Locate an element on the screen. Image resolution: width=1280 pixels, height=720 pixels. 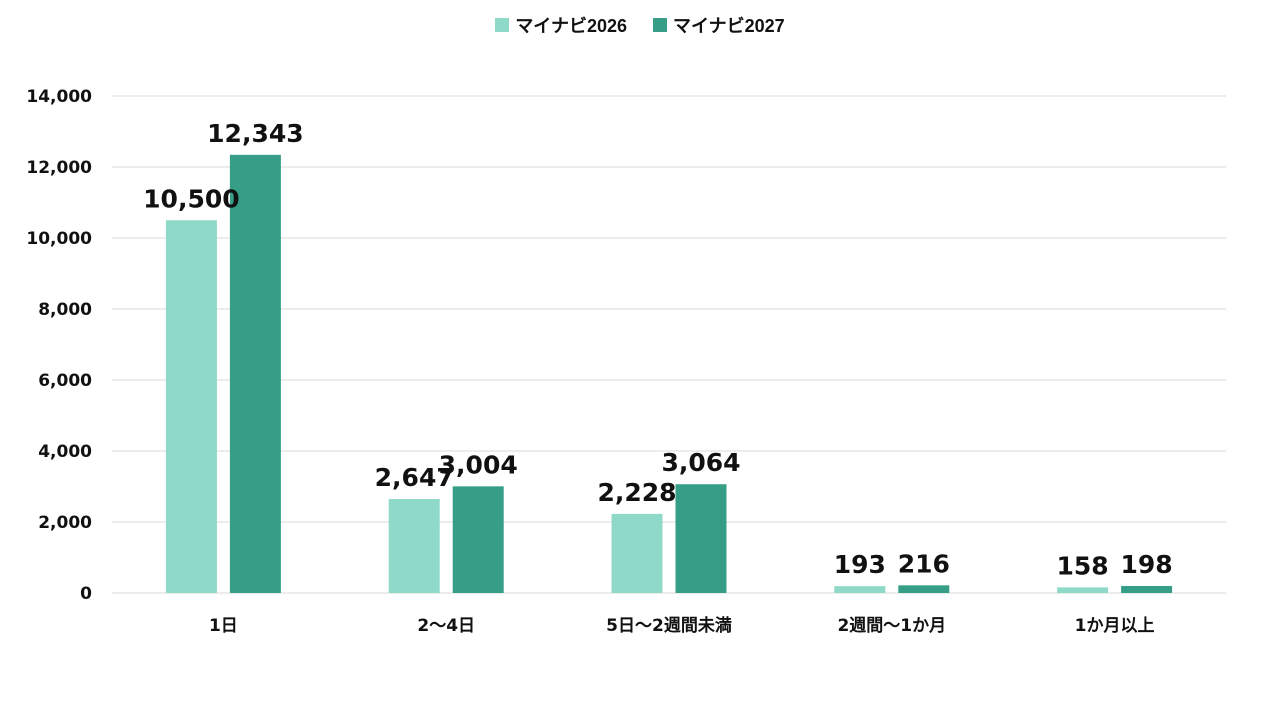
y-tick-label: 2,000 is located at coordinates (65, 523).